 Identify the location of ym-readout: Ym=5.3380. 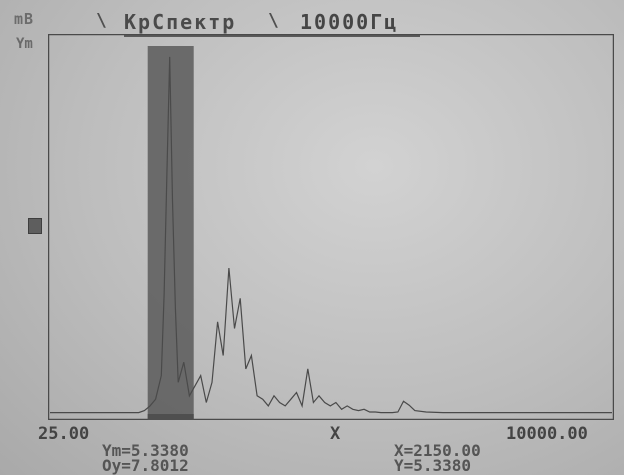
(145, 450).